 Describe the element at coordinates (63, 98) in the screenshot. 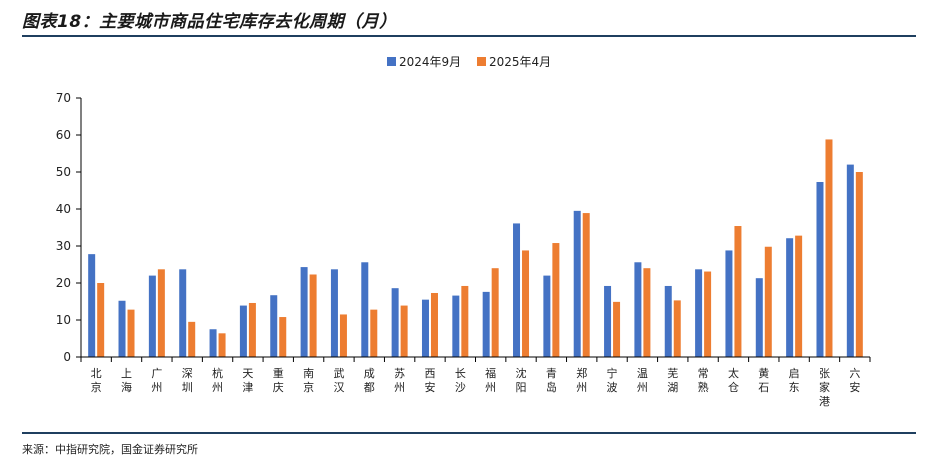

I see `y-tick-label: 70` at that location.